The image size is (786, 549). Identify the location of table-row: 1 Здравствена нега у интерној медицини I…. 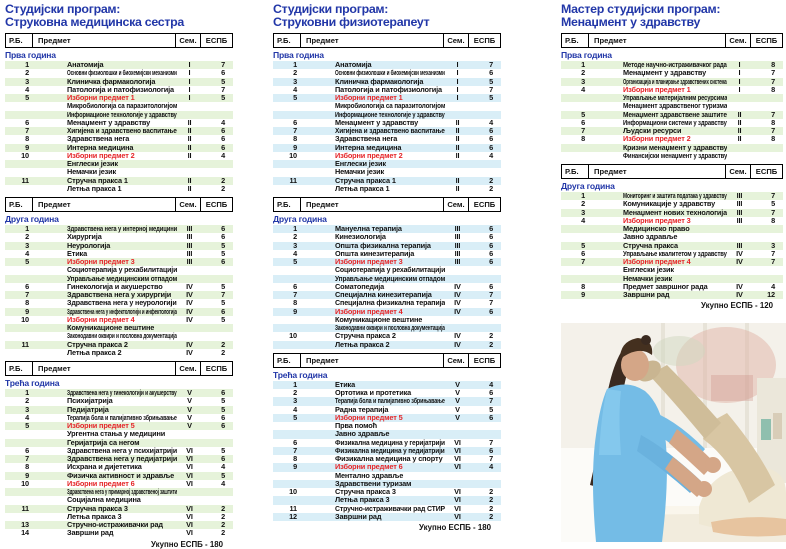
(119, 229).